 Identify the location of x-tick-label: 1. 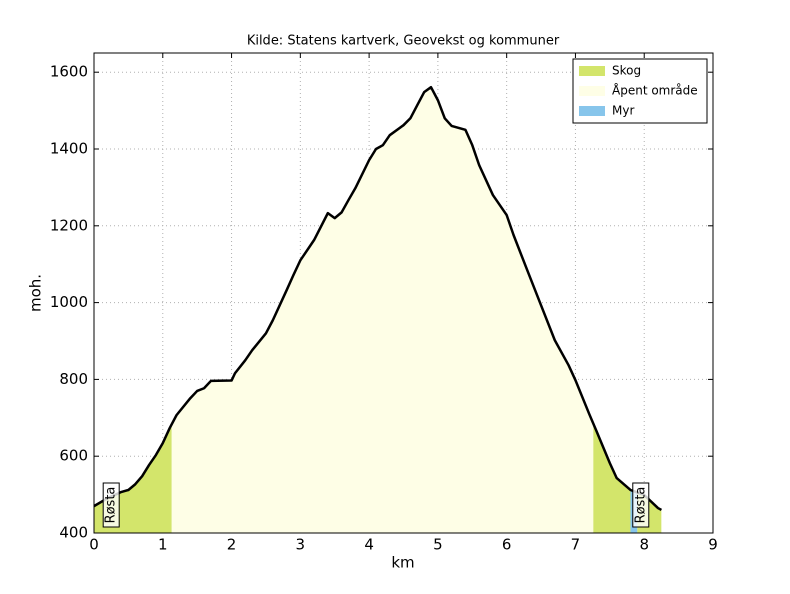
(163, 545).